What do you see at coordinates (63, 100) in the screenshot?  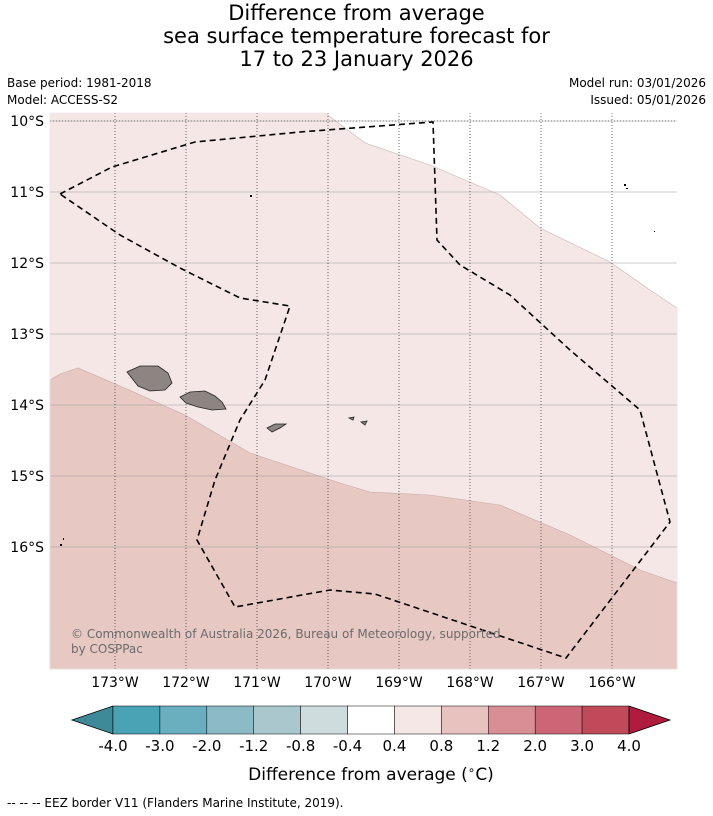 I see `model-label: Model: ACCESS-S2` at bounding box center [63, 100].